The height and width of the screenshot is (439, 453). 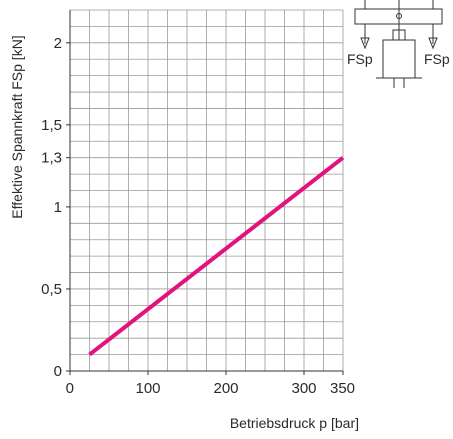 I want to click on x-axis-title: Betriebsdruck p [bar], so click(x=294, y=423).